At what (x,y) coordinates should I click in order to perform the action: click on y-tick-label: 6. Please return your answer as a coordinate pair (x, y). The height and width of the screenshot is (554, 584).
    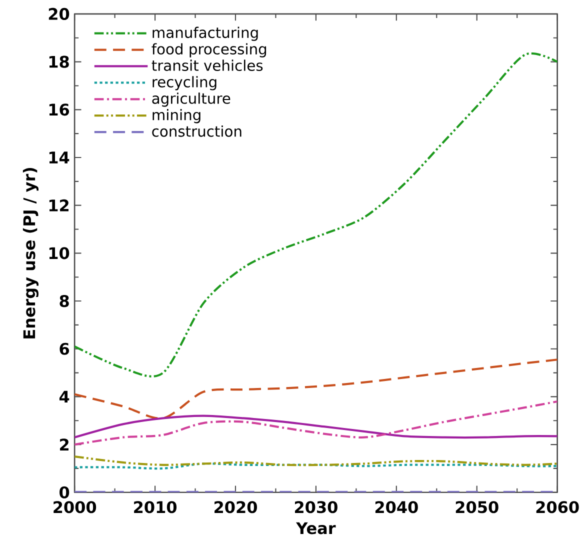
    Looking at the image, I should click on (65, 348).